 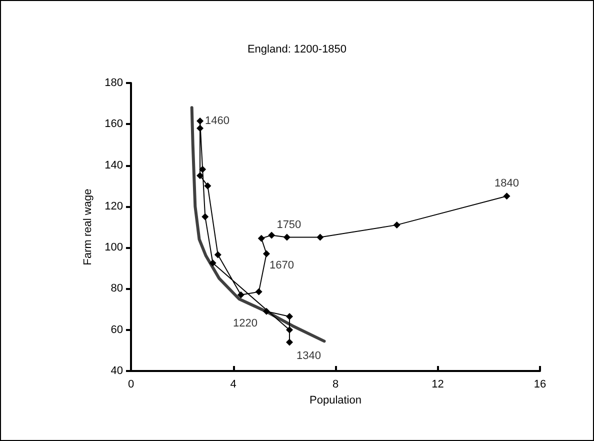 I want to click on y-tick-label: 60, so click(x=116, y=330).